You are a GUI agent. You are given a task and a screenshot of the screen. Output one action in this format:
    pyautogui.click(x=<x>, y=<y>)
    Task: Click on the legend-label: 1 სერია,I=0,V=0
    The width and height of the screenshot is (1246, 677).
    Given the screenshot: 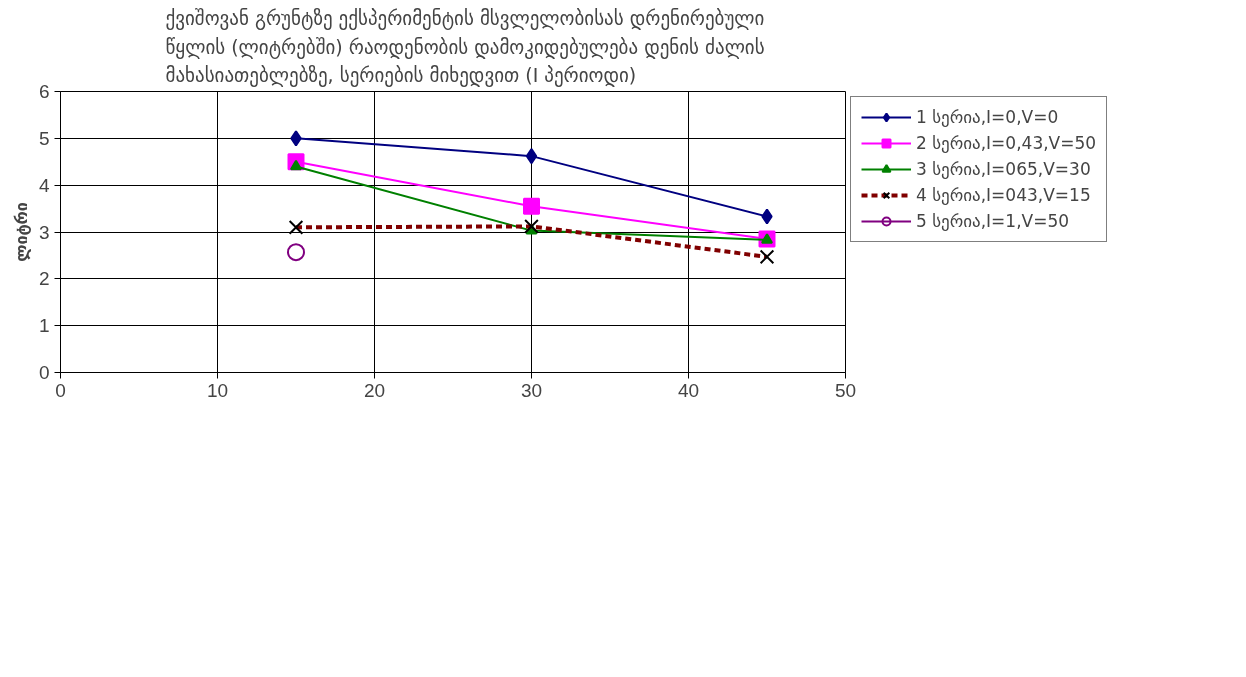 What is the action you would take?
    pyautogui.click(x=987, y=117)
    